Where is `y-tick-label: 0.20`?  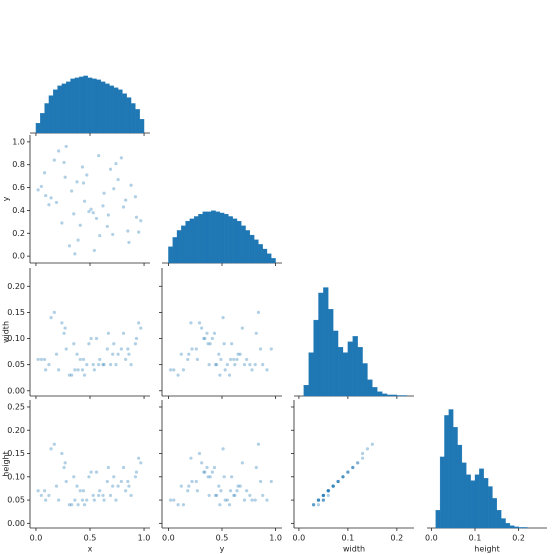
y-tick-label: 0.20 is located at coordinates (16, 286).